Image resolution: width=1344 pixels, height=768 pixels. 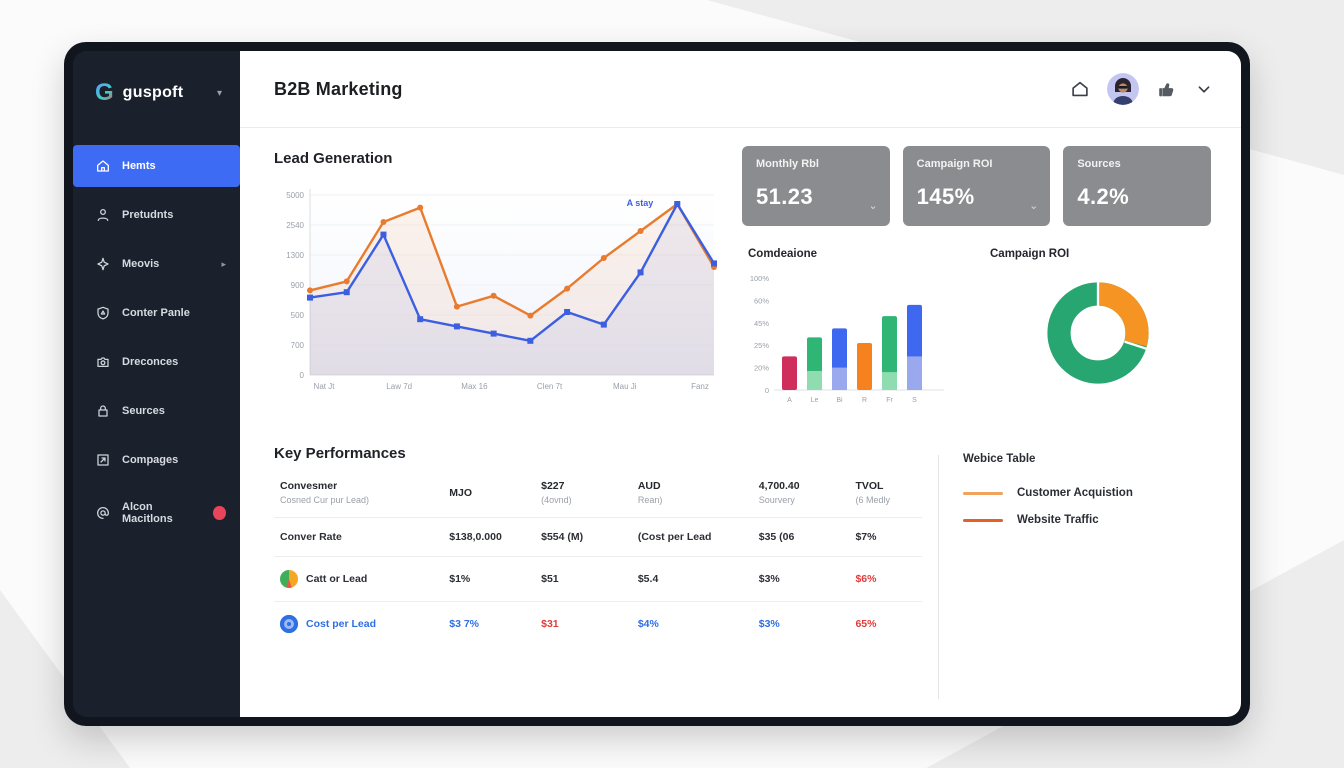 What do you see at coordinates (816, 186) in the screenshot?
I see `kpi-card-monthly-rbl: Monthly Rbl 51.23 ⌄` at bounding box center [816, 186].